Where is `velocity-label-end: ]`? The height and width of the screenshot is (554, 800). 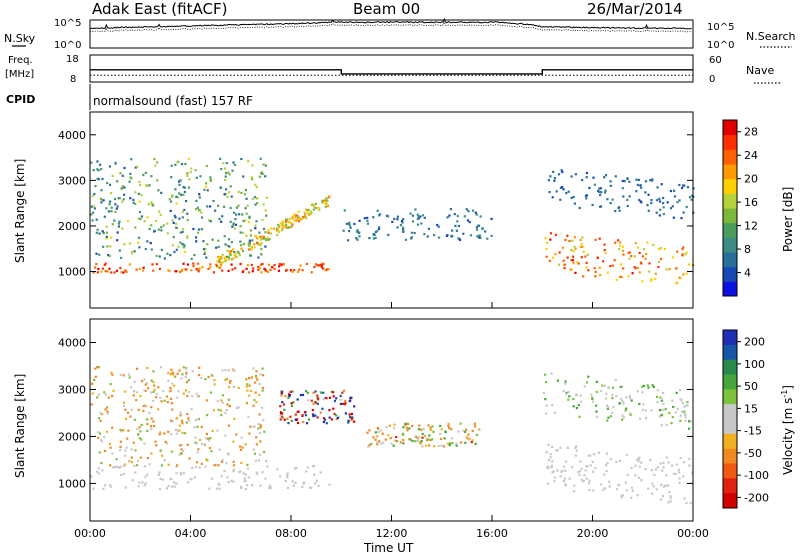 velocity-label-end: ] is located at coordinates (788, 387).